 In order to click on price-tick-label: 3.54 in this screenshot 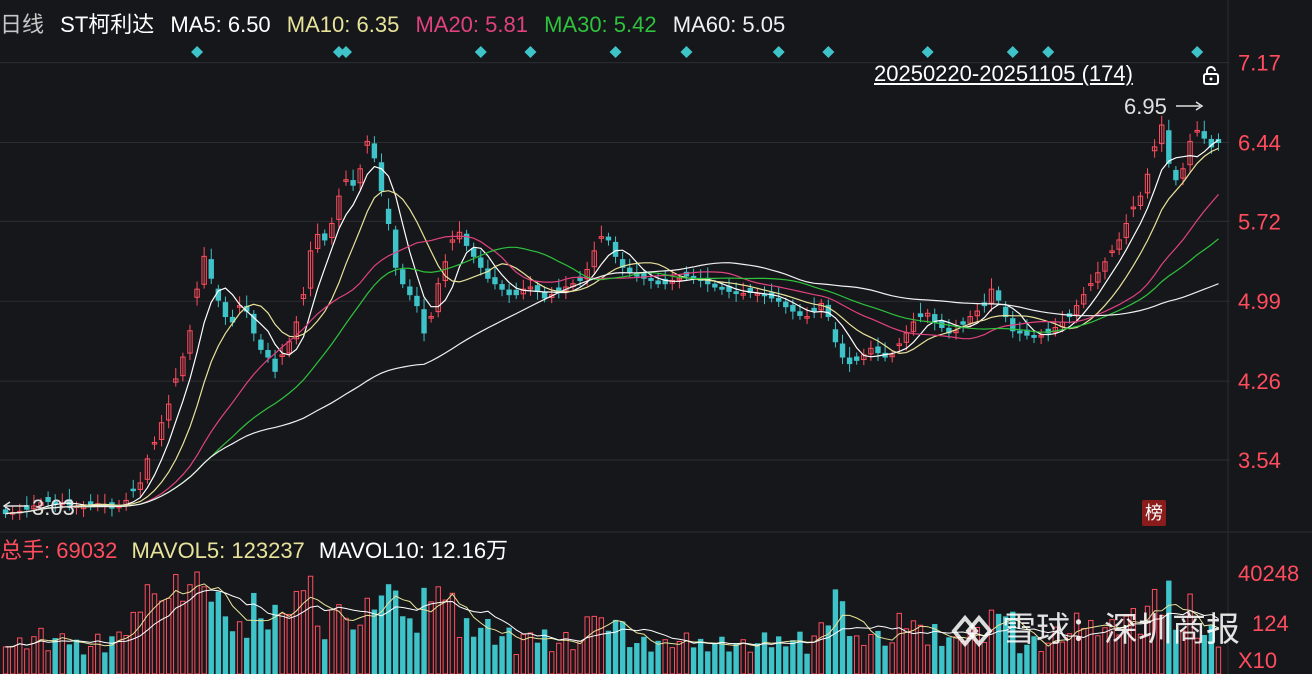, I will do `click(1259, 460)`.